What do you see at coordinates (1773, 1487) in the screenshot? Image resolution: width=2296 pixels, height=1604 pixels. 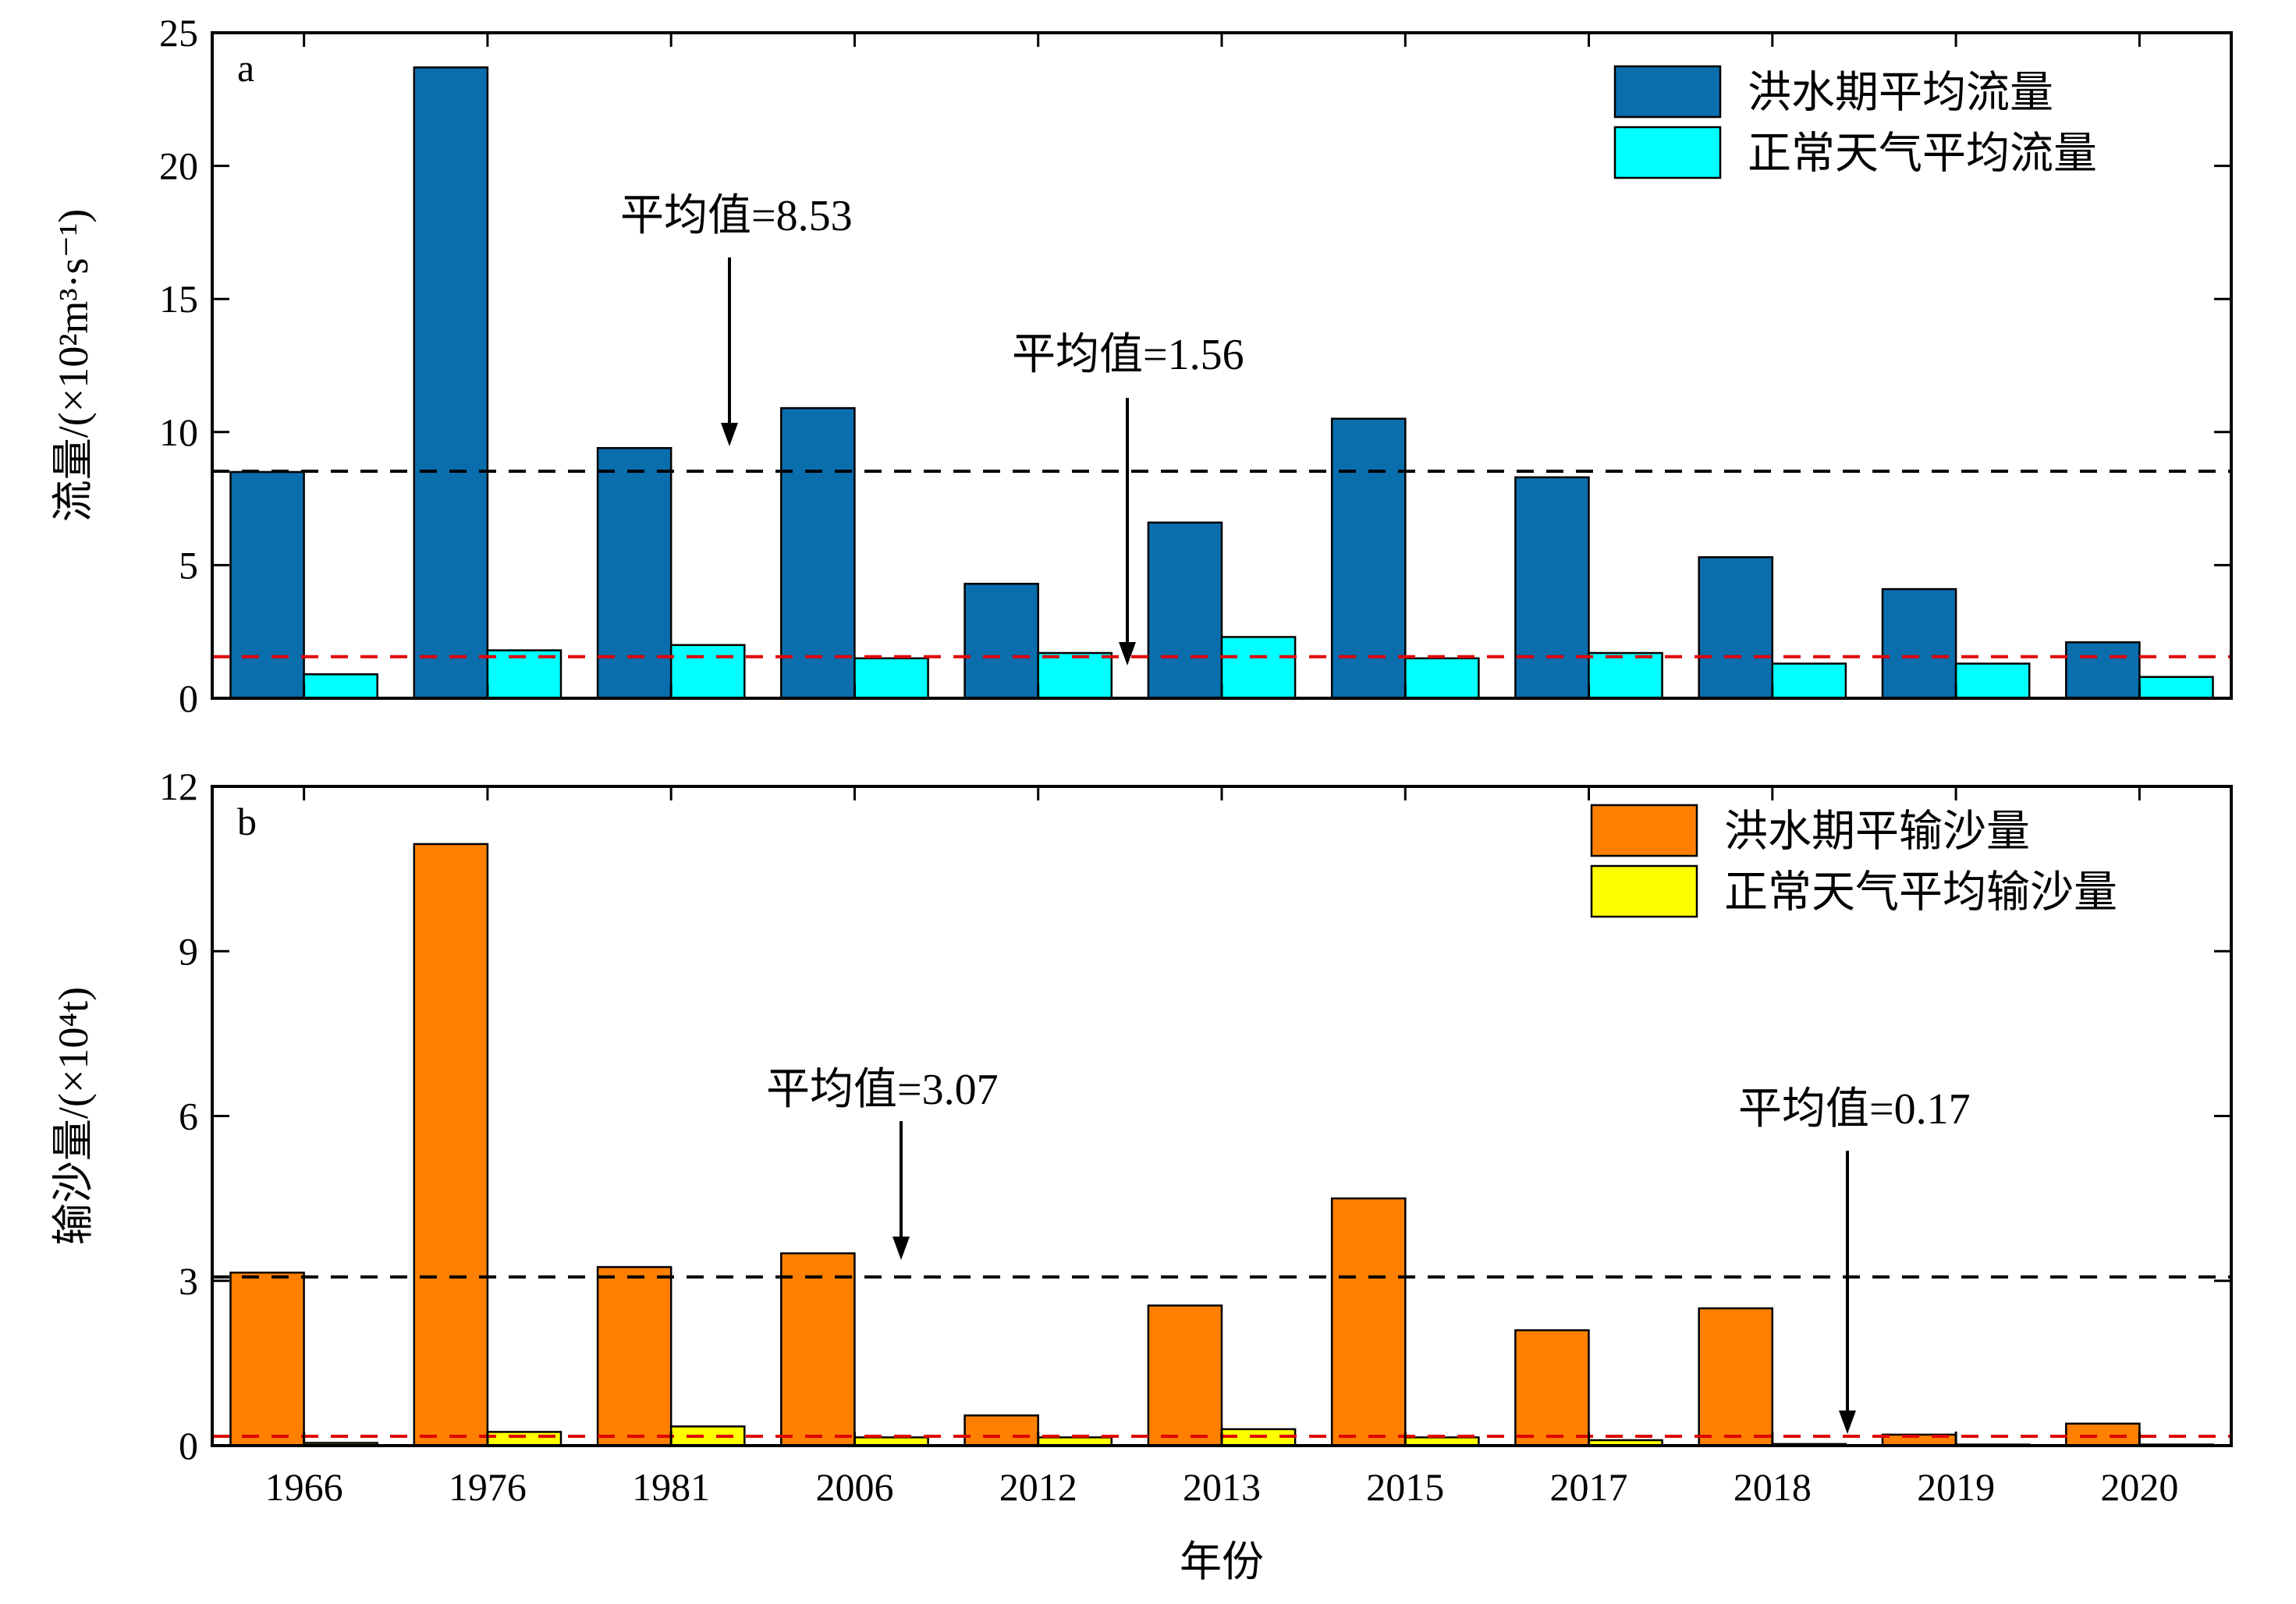 I see `x-tick-label-2018: 2018` at bounding box center [1773, 1487].